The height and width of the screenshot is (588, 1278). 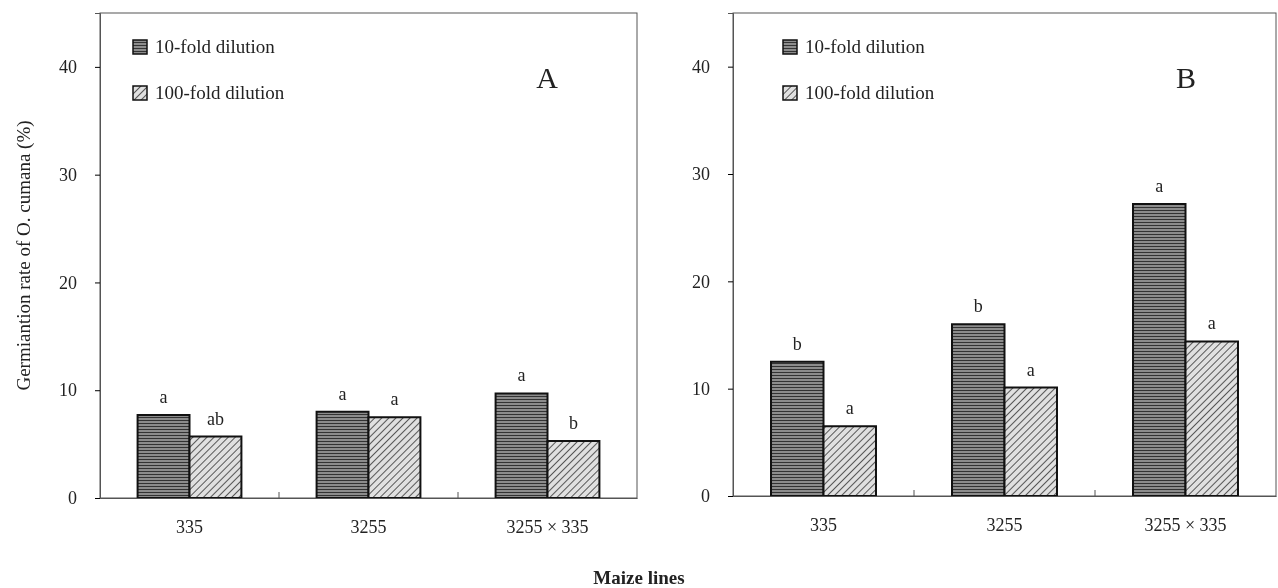 What do you see at coordinates (547, 77) in the screenshot?
I see `text: A` at bounding box center [547, 77].